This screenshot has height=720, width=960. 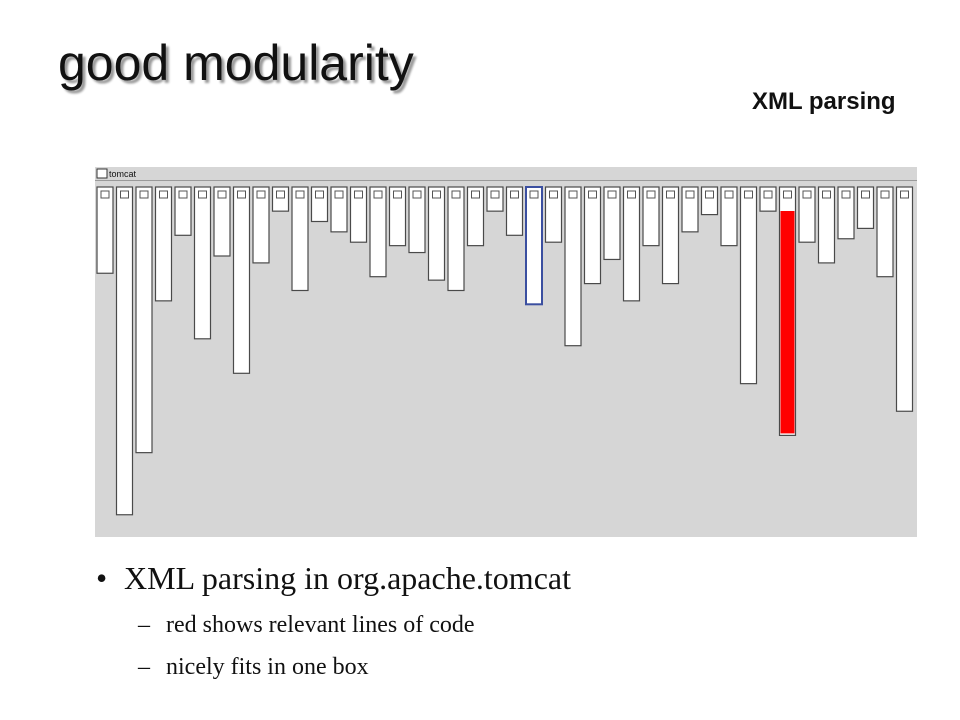 I want to click on slide-title: good modularity, so click(x=236, y=63).